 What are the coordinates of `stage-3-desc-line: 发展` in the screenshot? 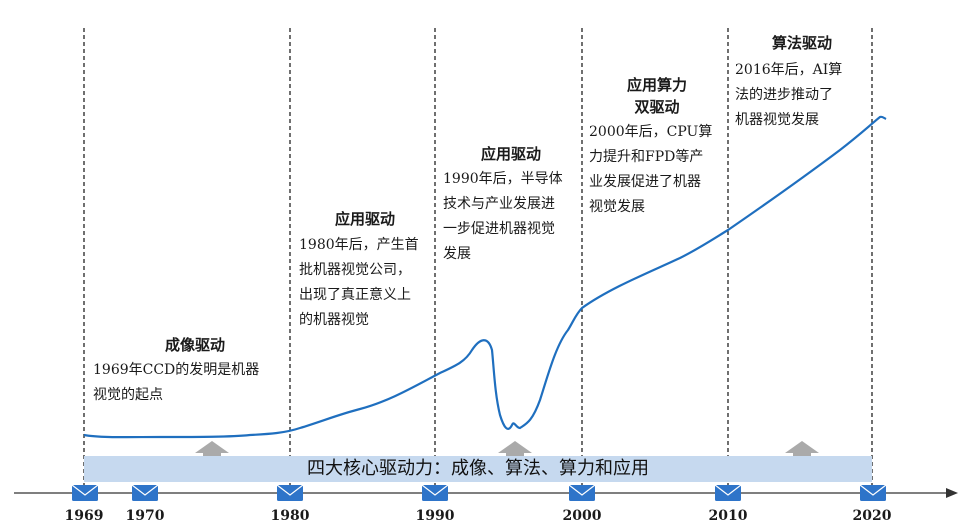 It's located at (457, 254).